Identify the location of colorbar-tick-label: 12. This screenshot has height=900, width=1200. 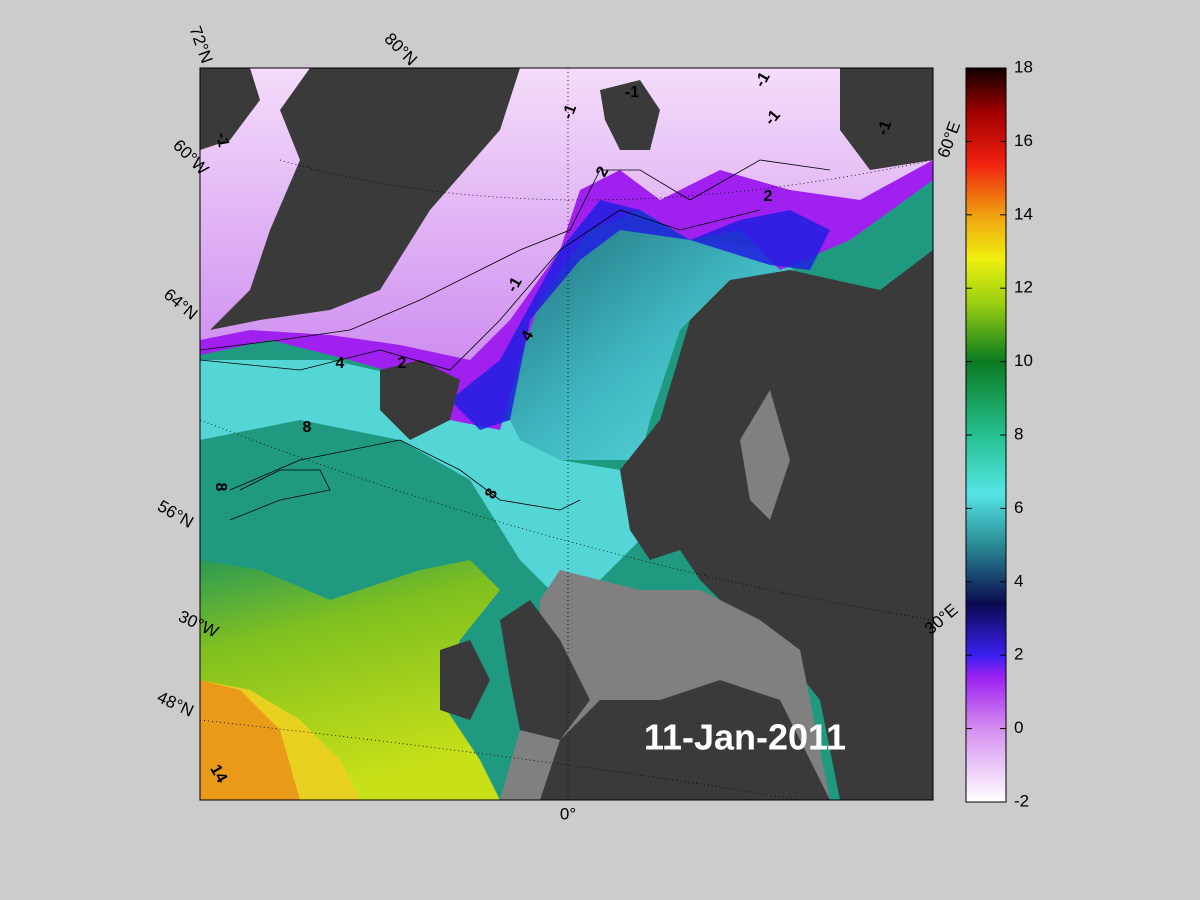
(1023, 287).